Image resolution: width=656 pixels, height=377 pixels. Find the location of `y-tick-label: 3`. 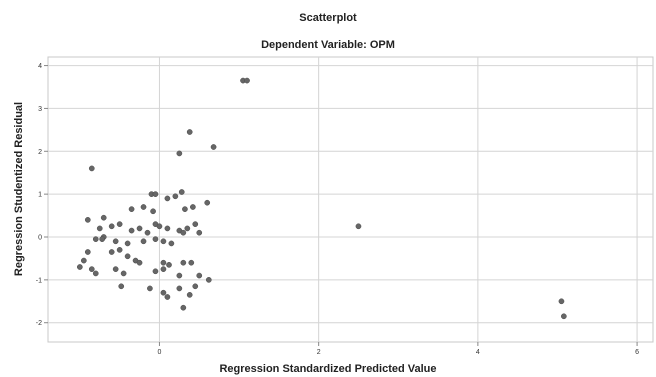

y-tick-label: 3 is located at coordinates (40, 109).